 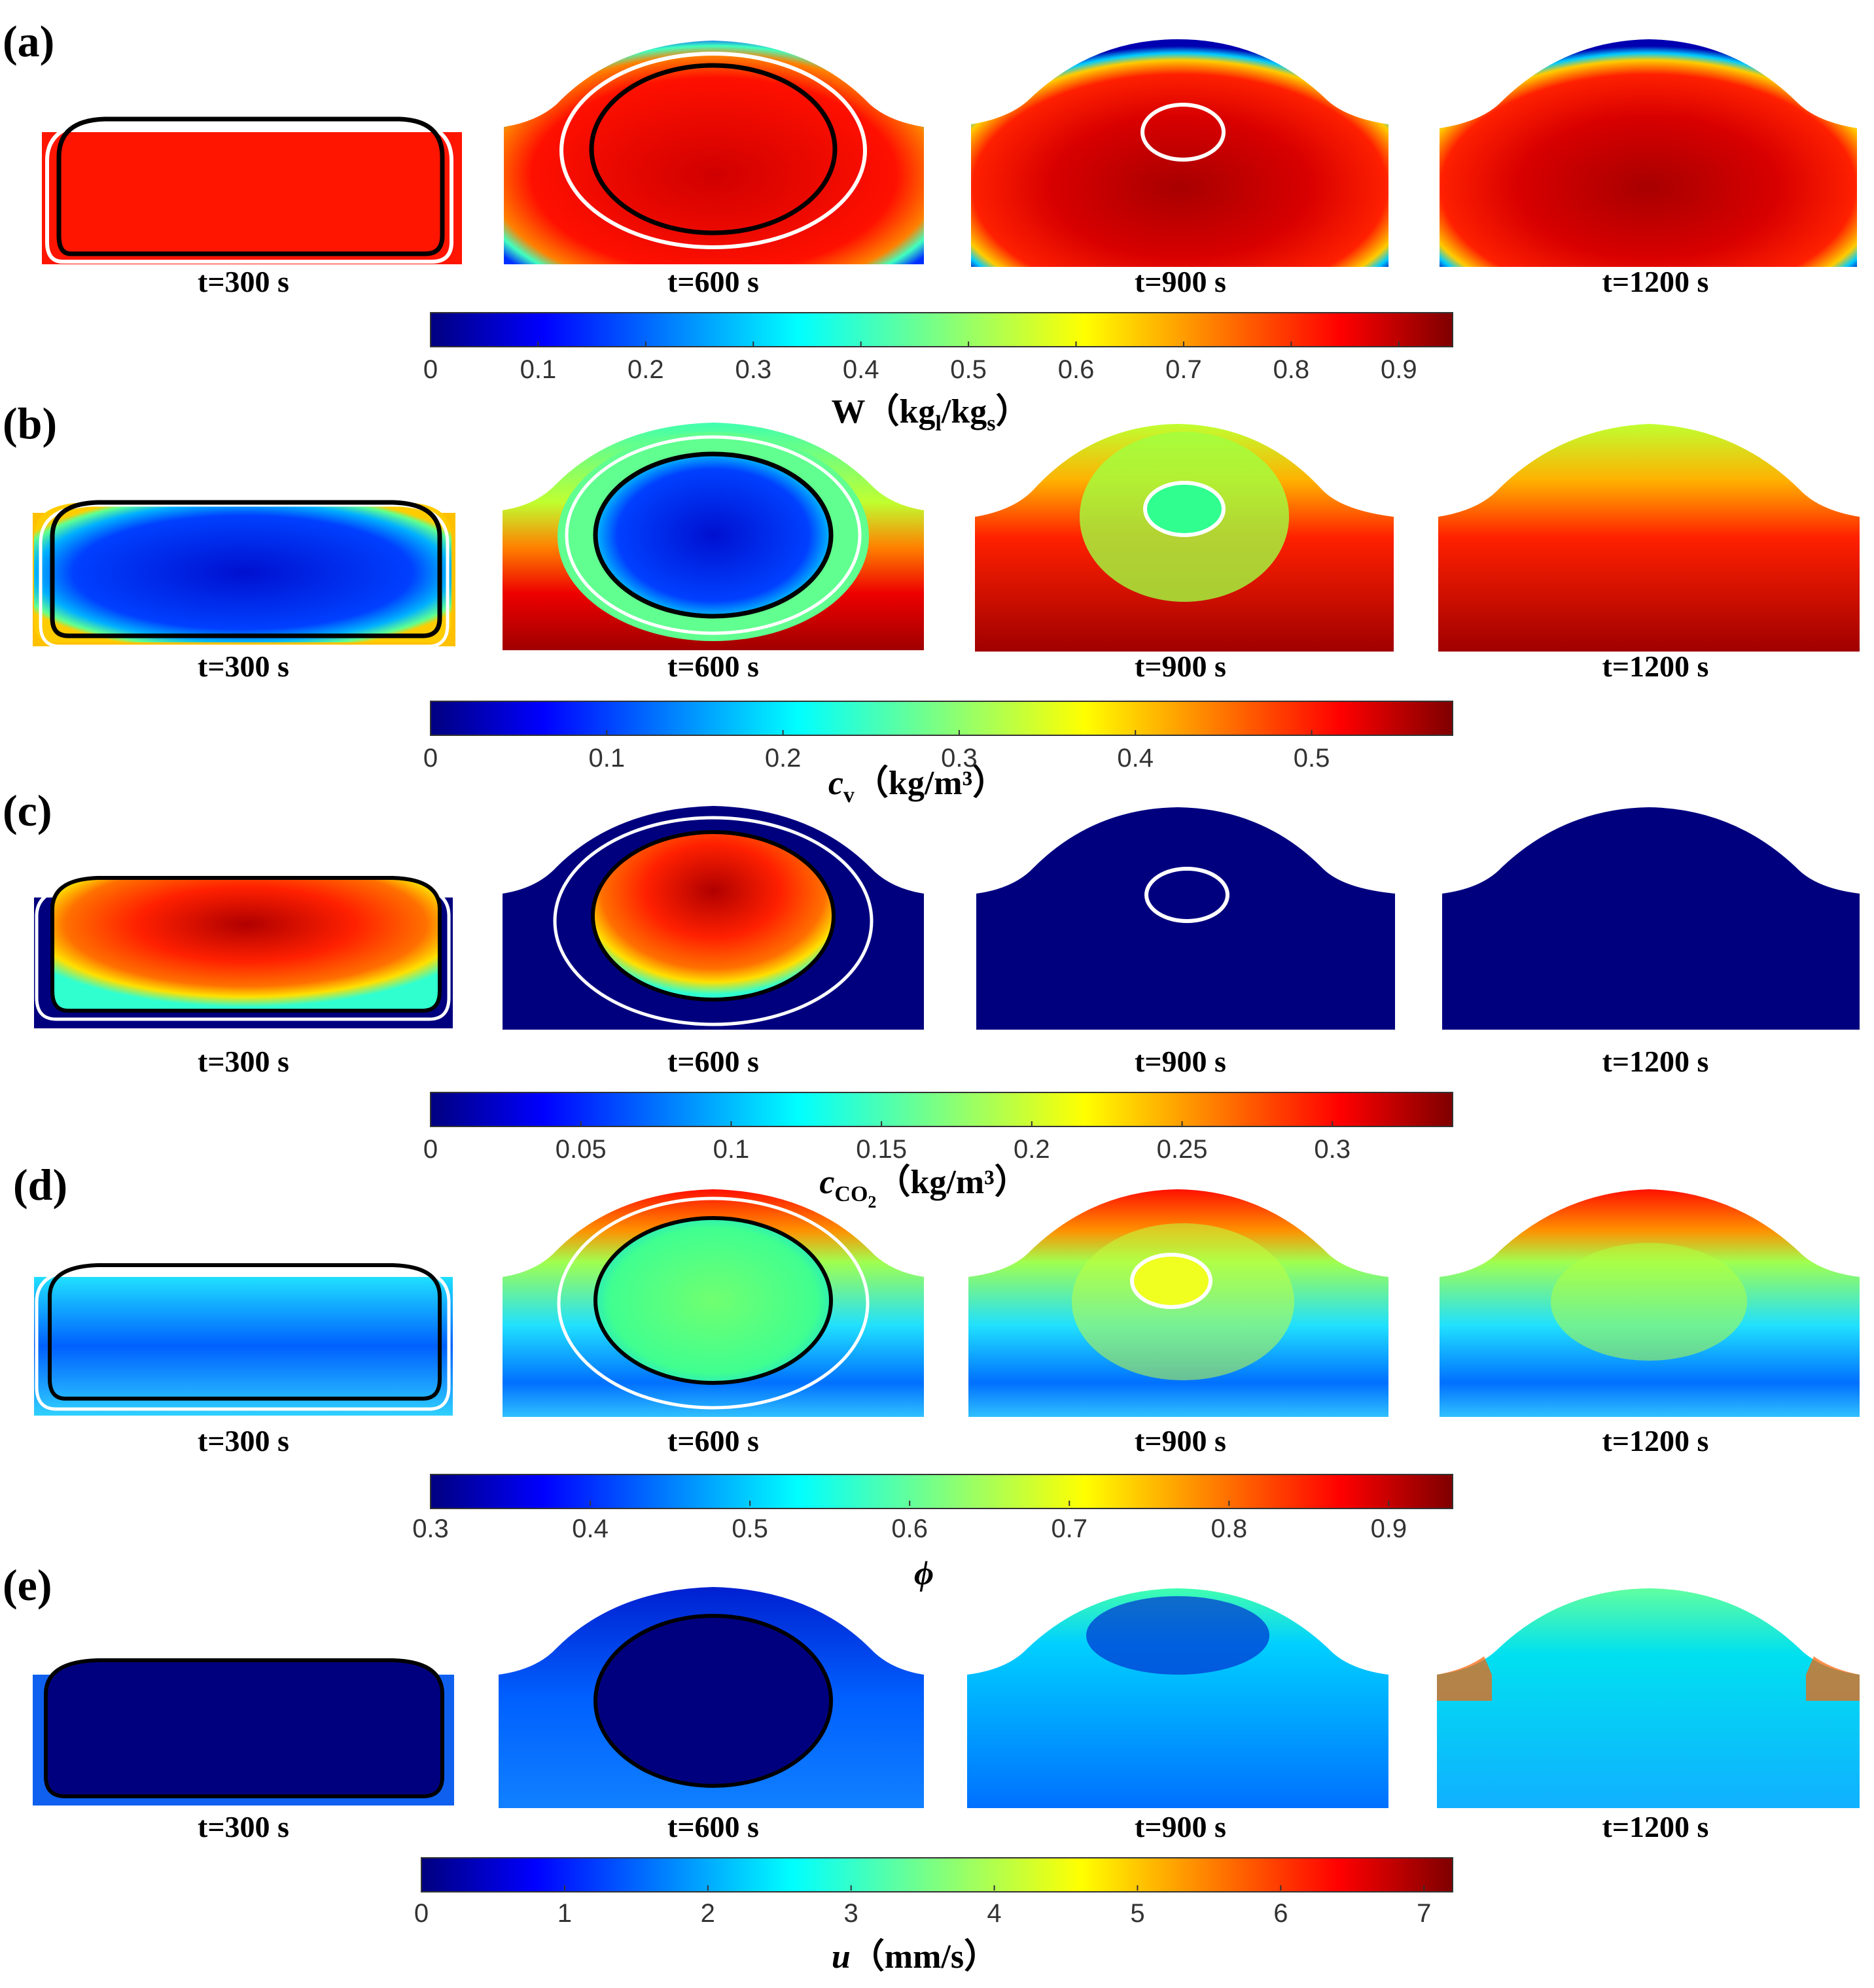 I want to click on time-label-d-2: t=600 s, so click(x=713, y=1440).